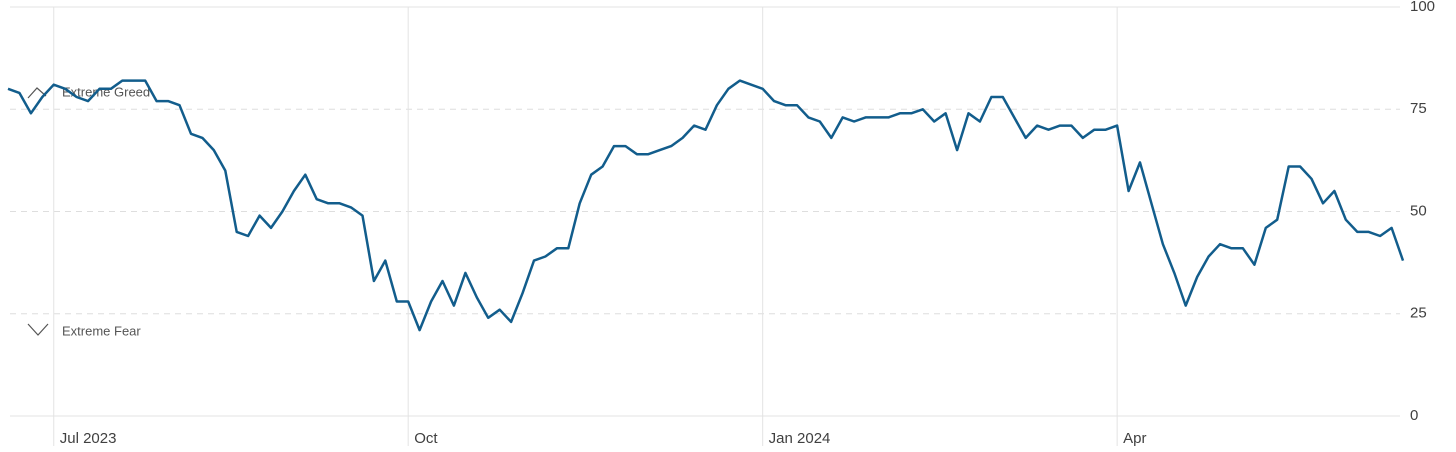 Image resolution: width=1456 pixels, height=452 pixels. Describe the element at coordinates (106, 91) in the screenshot. I see `annotation: Extreme Greed` at that location.